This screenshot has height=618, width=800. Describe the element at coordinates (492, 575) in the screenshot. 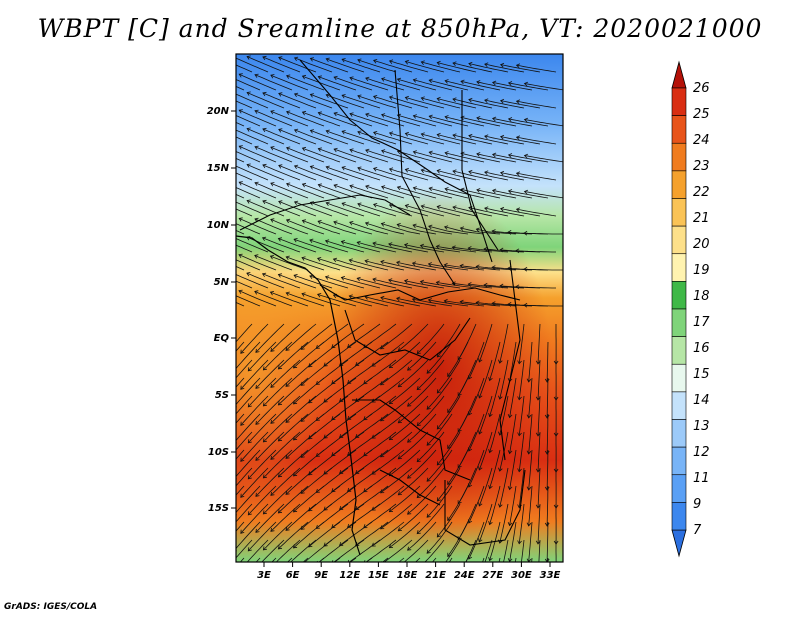

I see `longitude-label: 27E` at that location.